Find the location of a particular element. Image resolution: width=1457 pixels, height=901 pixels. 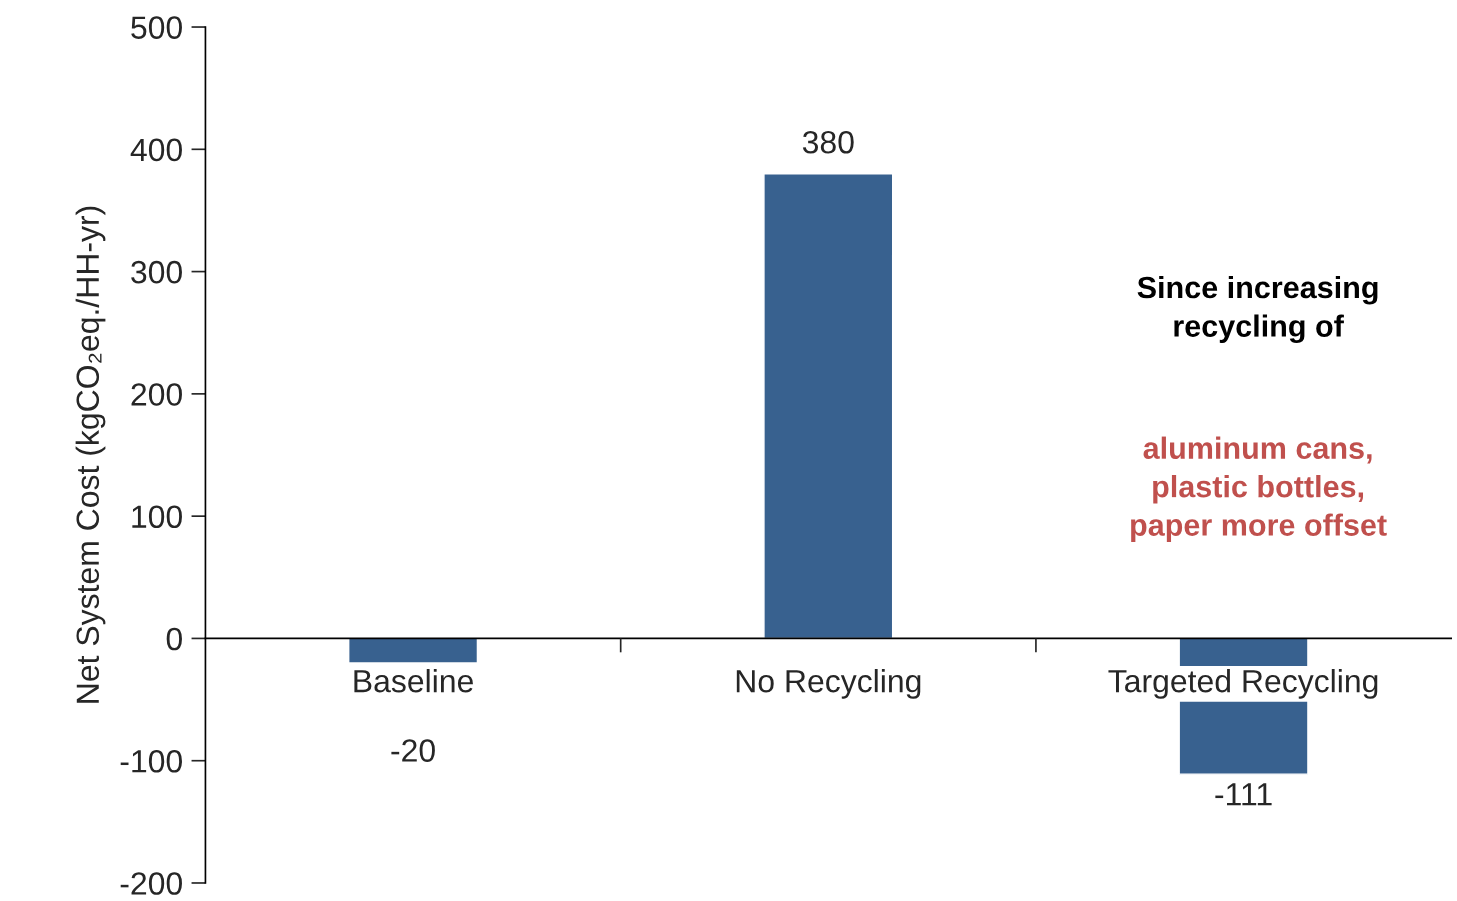

y-tick-label: 300 is located at coordinates (156, 272).